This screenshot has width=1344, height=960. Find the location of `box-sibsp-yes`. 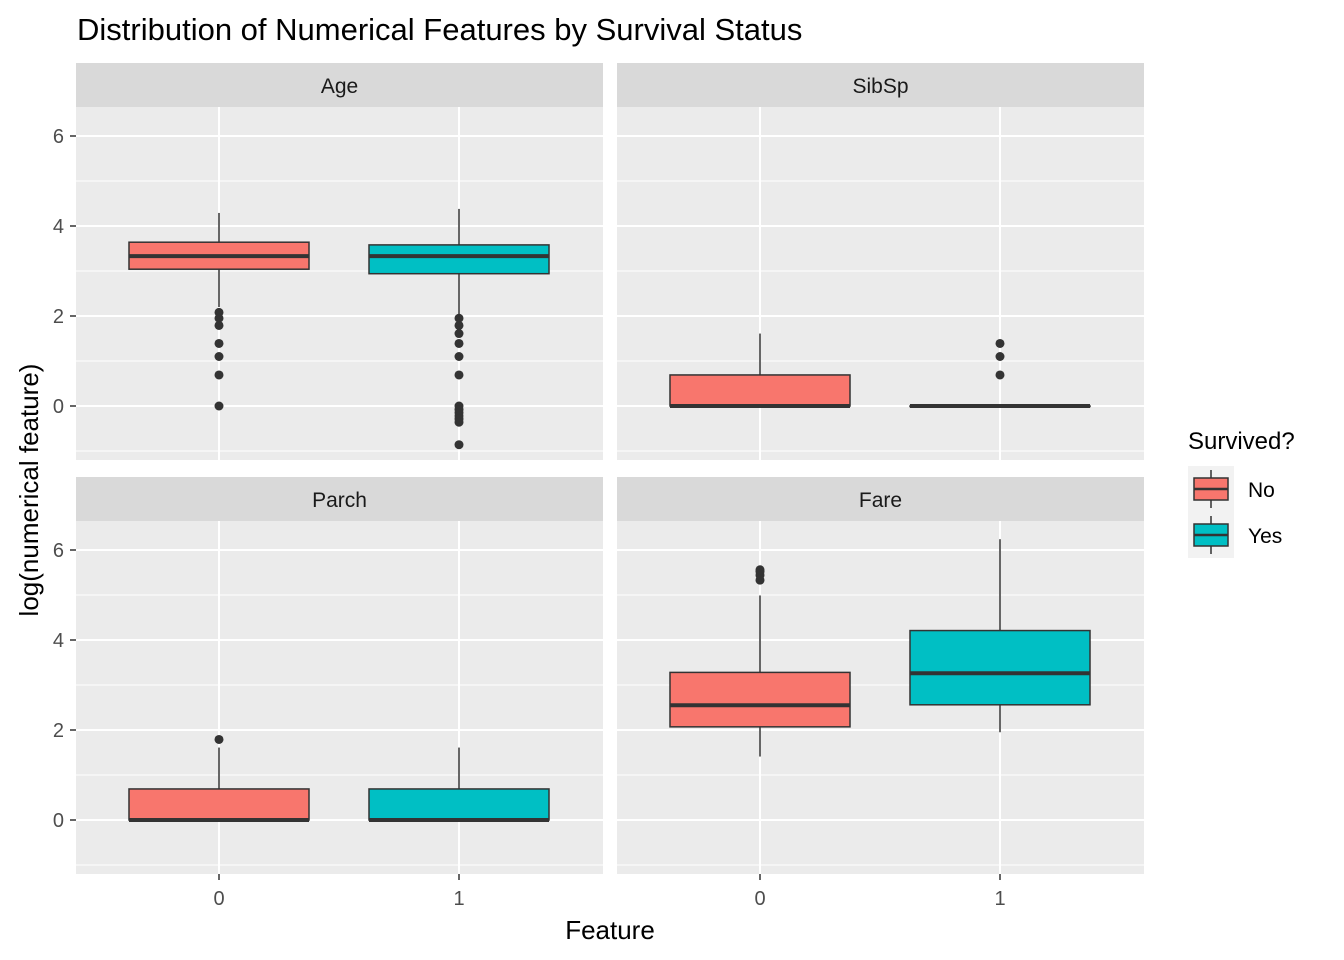

box-sibsp-yes is located at coordinates (1000, 373).